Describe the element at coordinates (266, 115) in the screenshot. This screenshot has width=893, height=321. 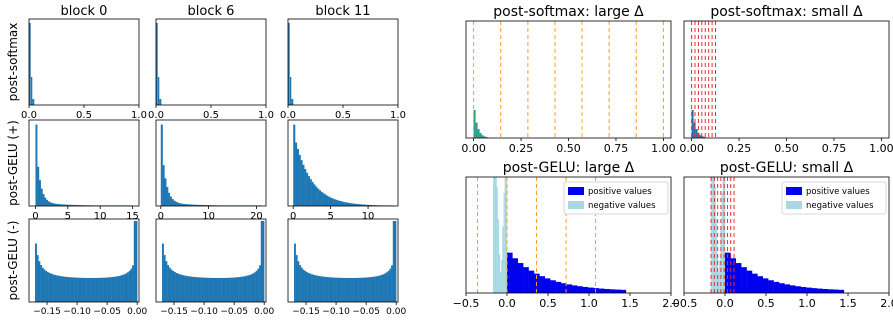
I see `grid-r0c1-xtick-label: 1.0` at that location.